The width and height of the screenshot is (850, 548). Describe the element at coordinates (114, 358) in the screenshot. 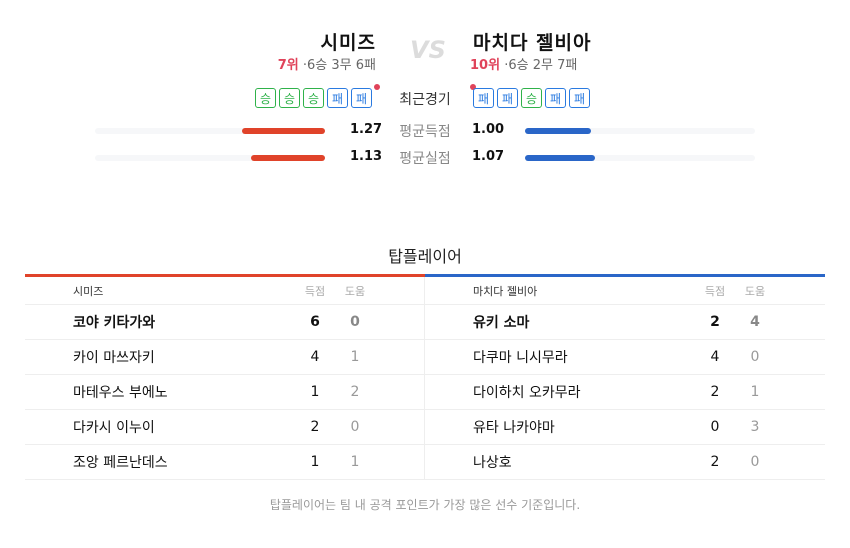

I see `player-name: 카이 마쓰자키` at that location.